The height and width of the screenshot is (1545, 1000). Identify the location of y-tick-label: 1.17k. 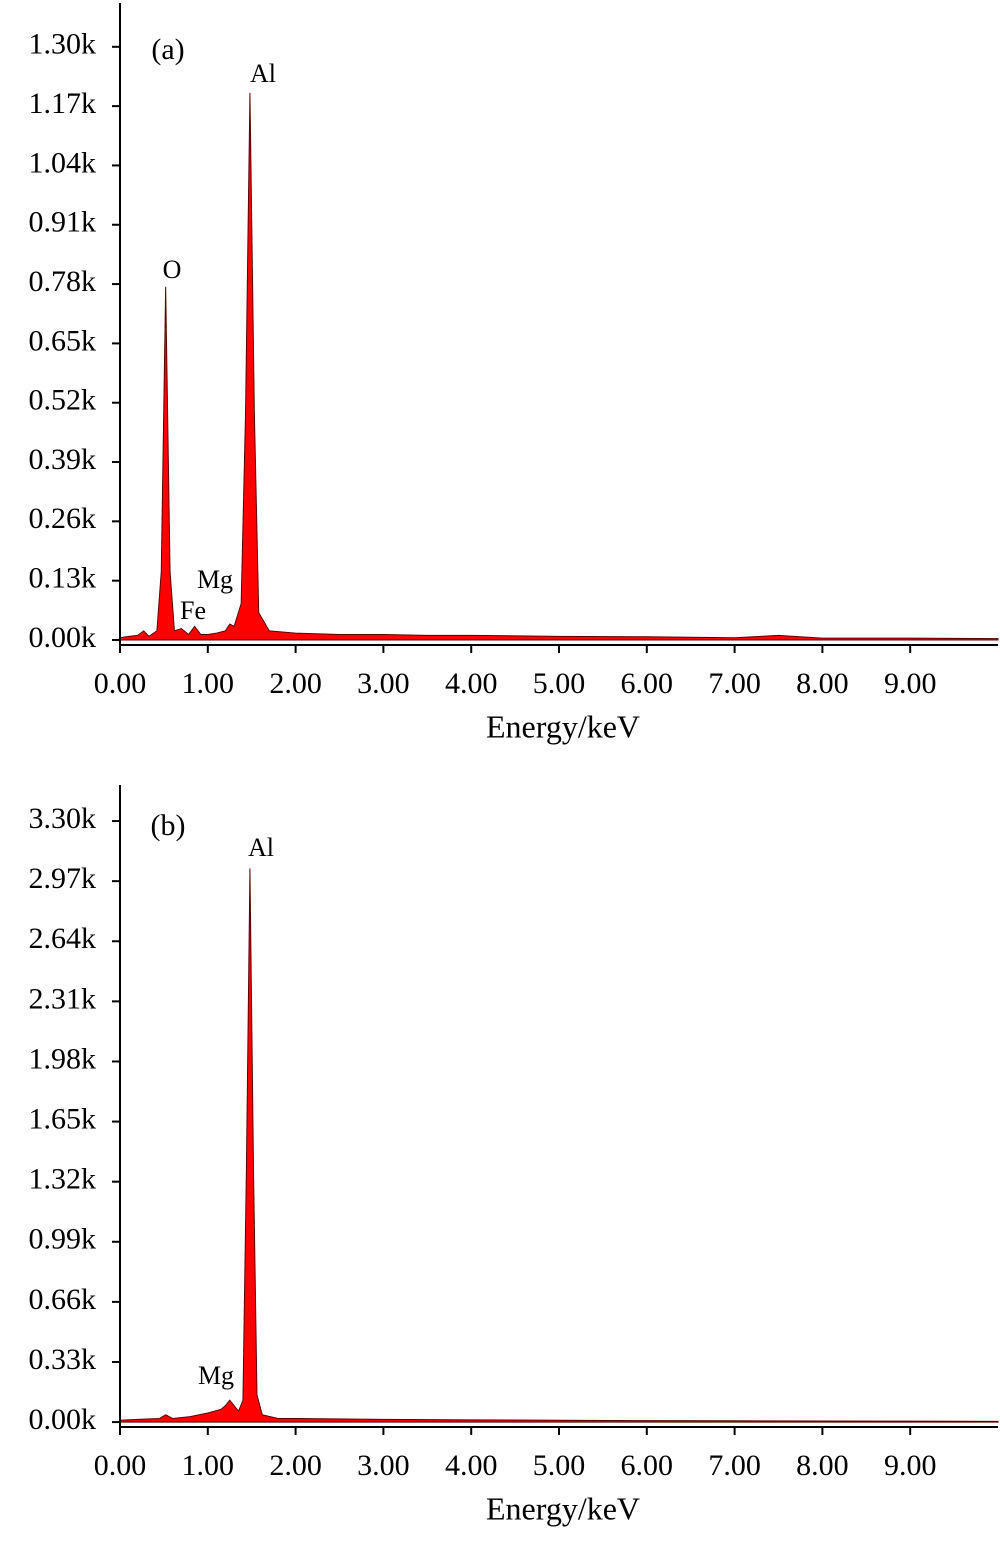
(63, 103).